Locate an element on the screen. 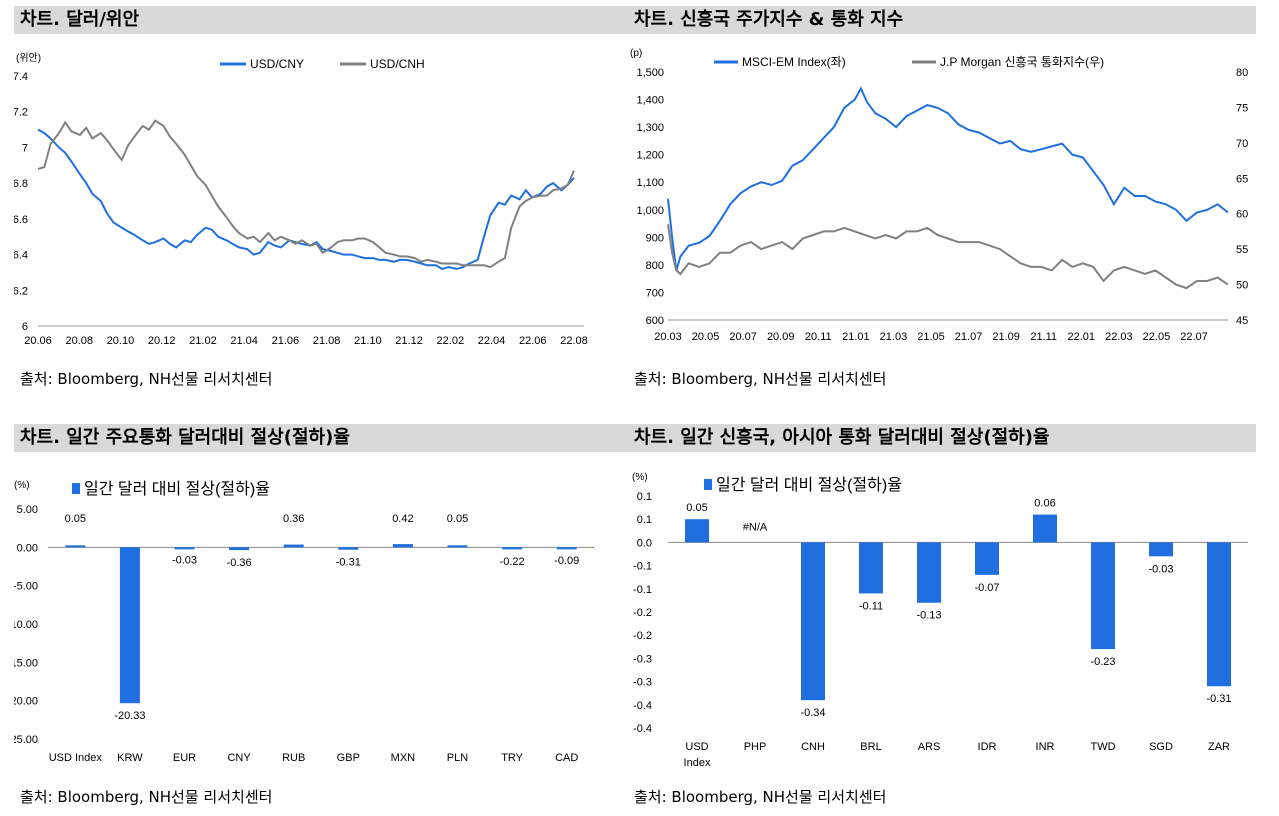  x-category-label: TWD is located at coordinates (1102, 747).